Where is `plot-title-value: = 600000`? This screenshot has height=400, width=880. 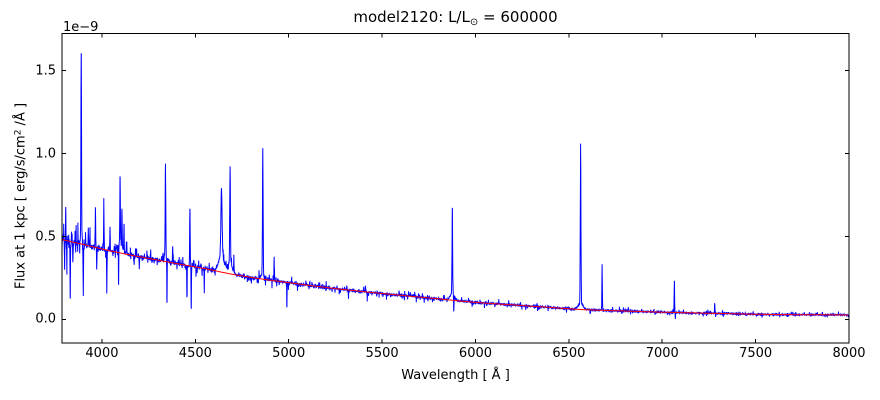 plot-title-value: = 600000 is located at coordinates (518, 17).